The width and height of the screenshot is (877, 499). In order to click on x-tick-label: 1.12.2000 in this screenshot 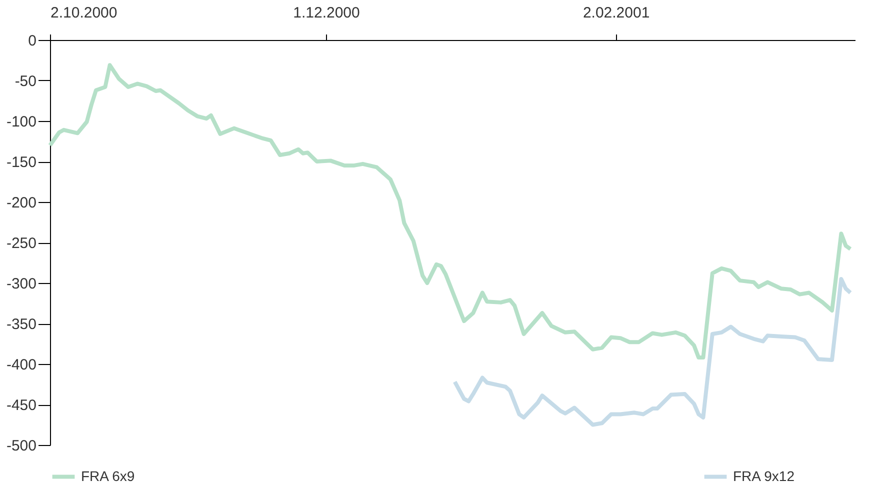, I will do `click(326, 13)`.